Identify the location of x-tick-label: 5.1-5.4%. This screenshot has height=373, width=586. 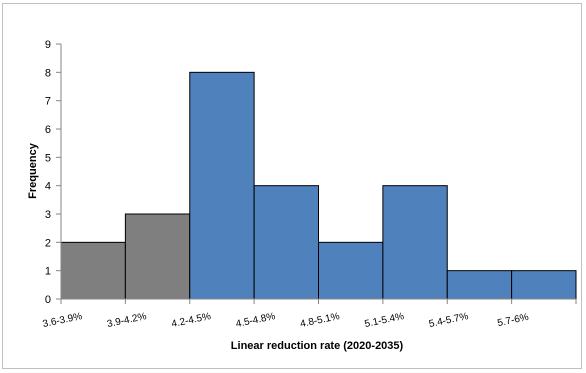
(385, 320).